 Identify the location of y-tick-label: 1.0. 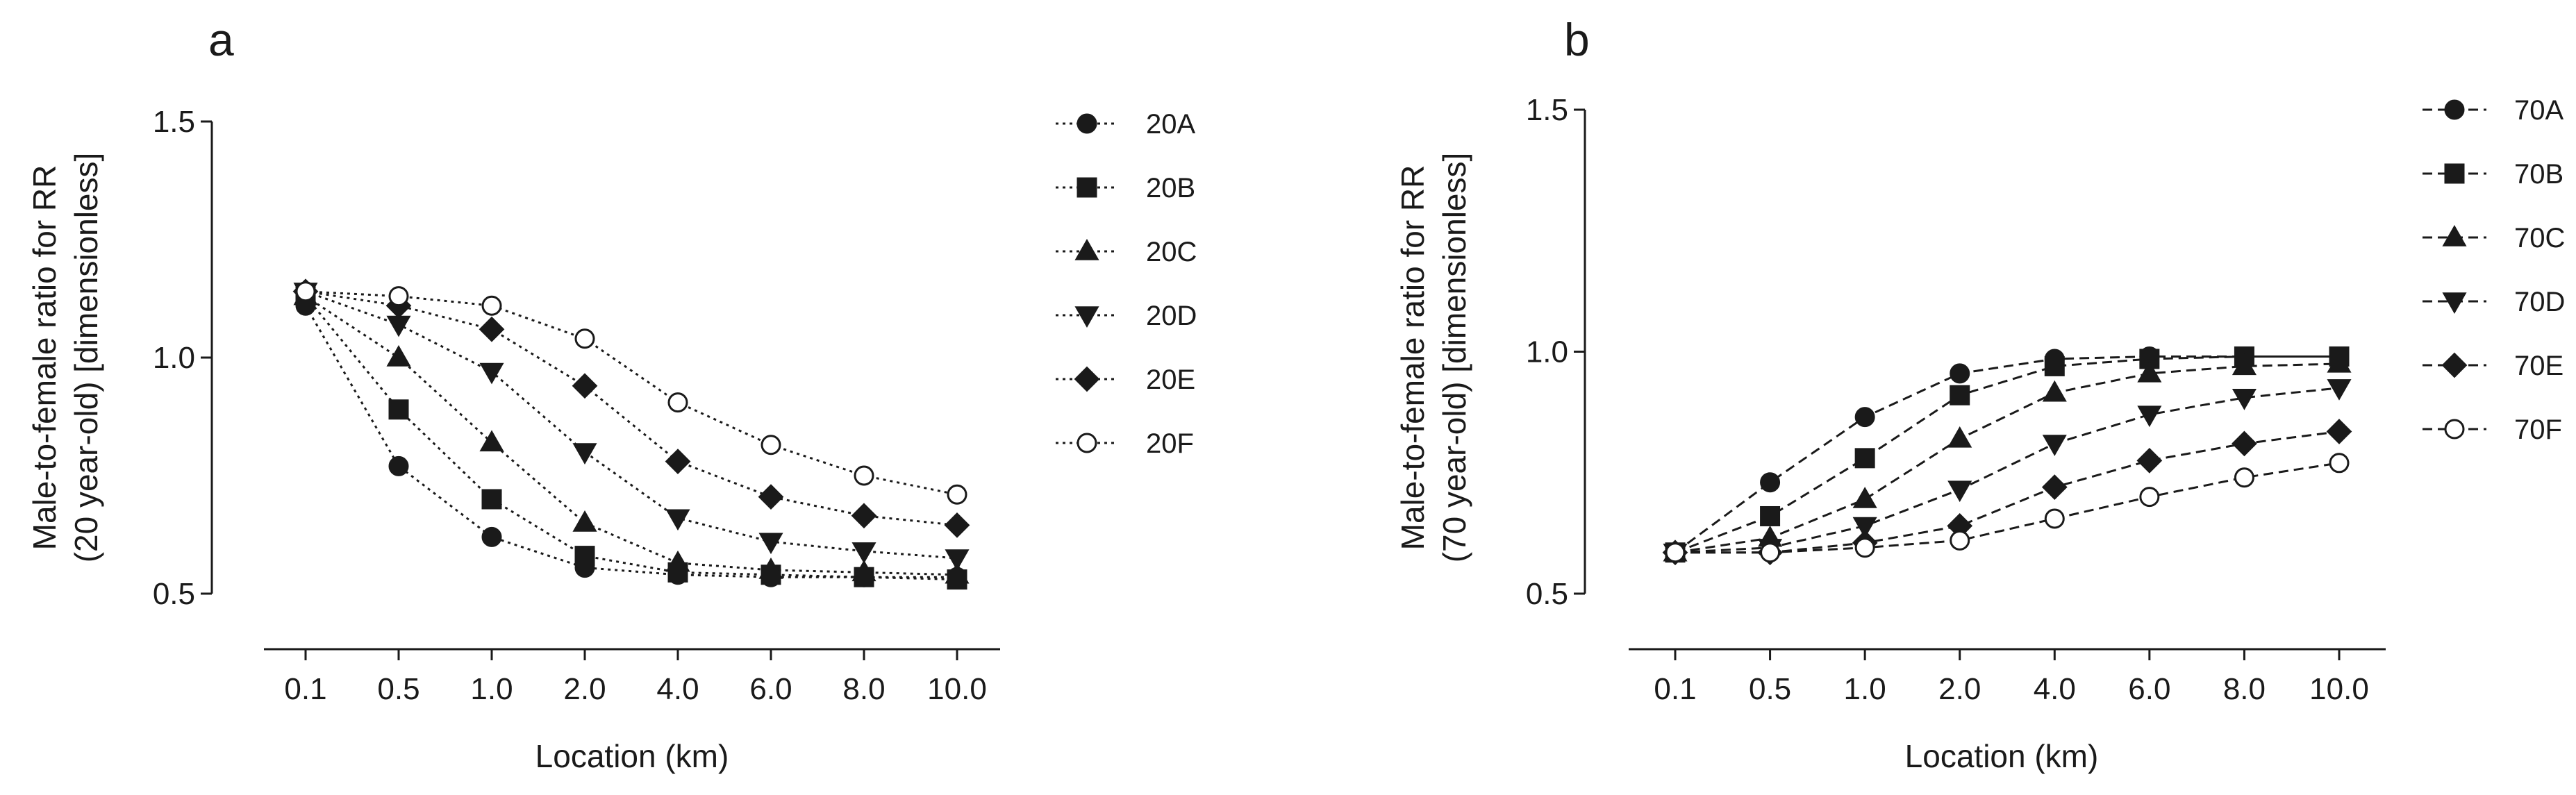
(1547, 352).